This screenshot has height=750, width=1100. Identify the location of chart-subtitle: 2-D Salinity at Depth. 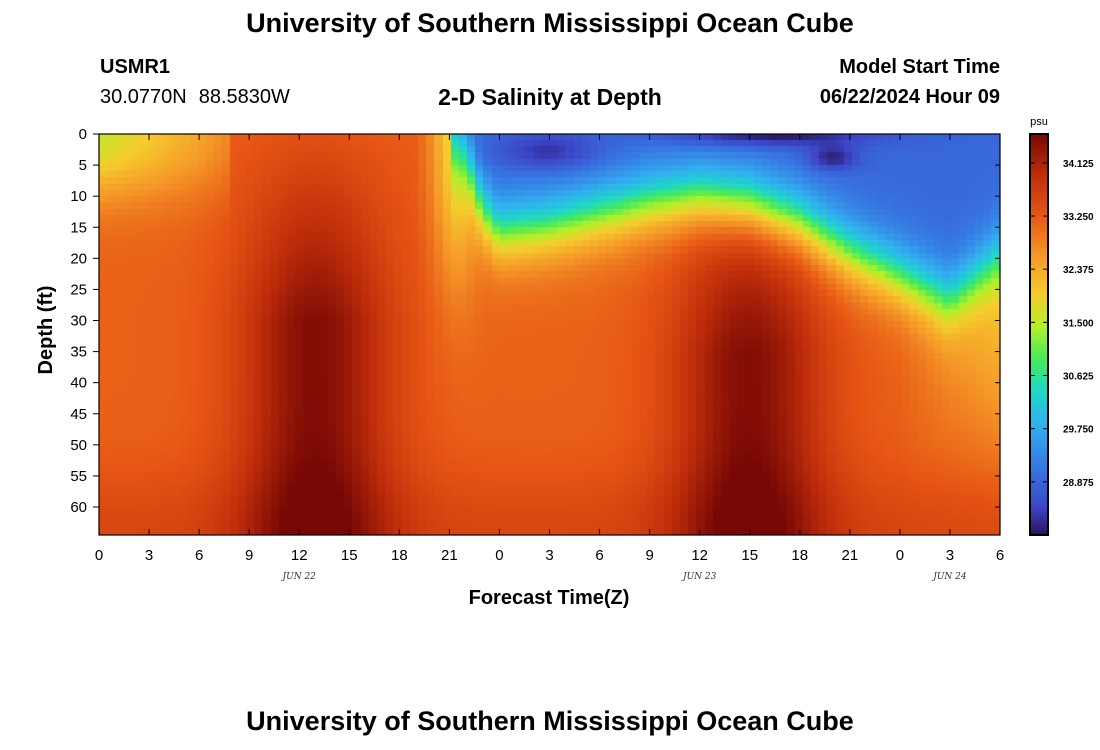
(550, 97).